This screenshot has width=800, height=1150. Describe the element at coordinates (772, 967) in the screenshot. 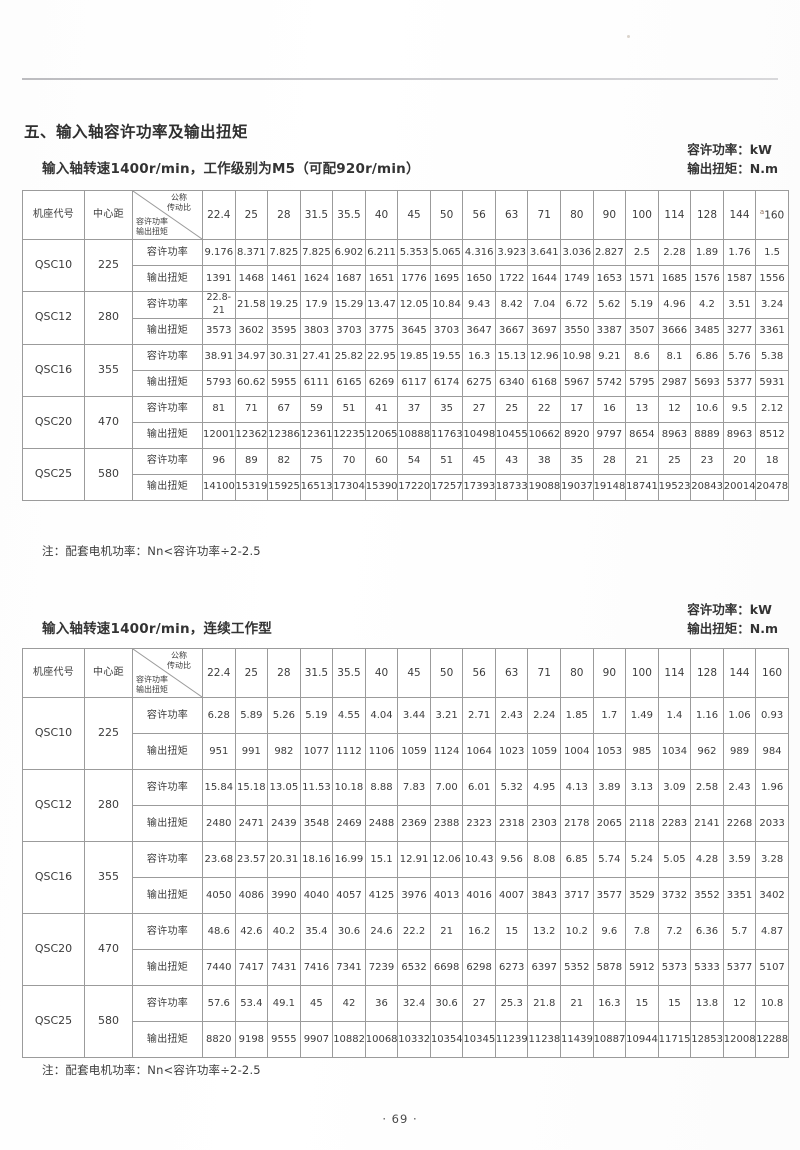

I see `cell-torque-17: 5107` at that location.